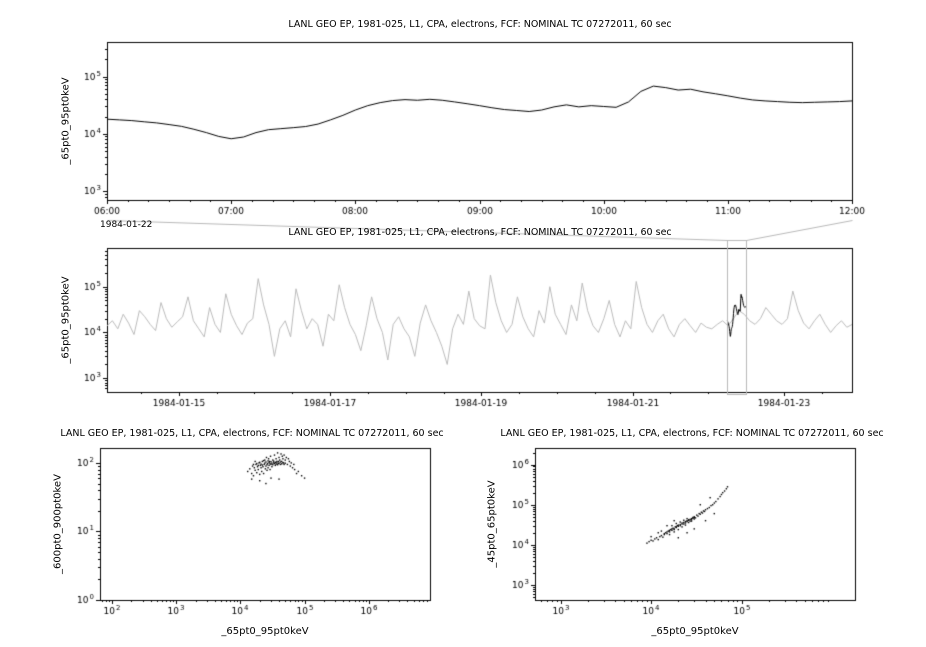  Describe the element at coordinates (492, 524) in the screenshot. I see `y-axis-label-scatter-right: _45pt0_65pt0keV` at that location.